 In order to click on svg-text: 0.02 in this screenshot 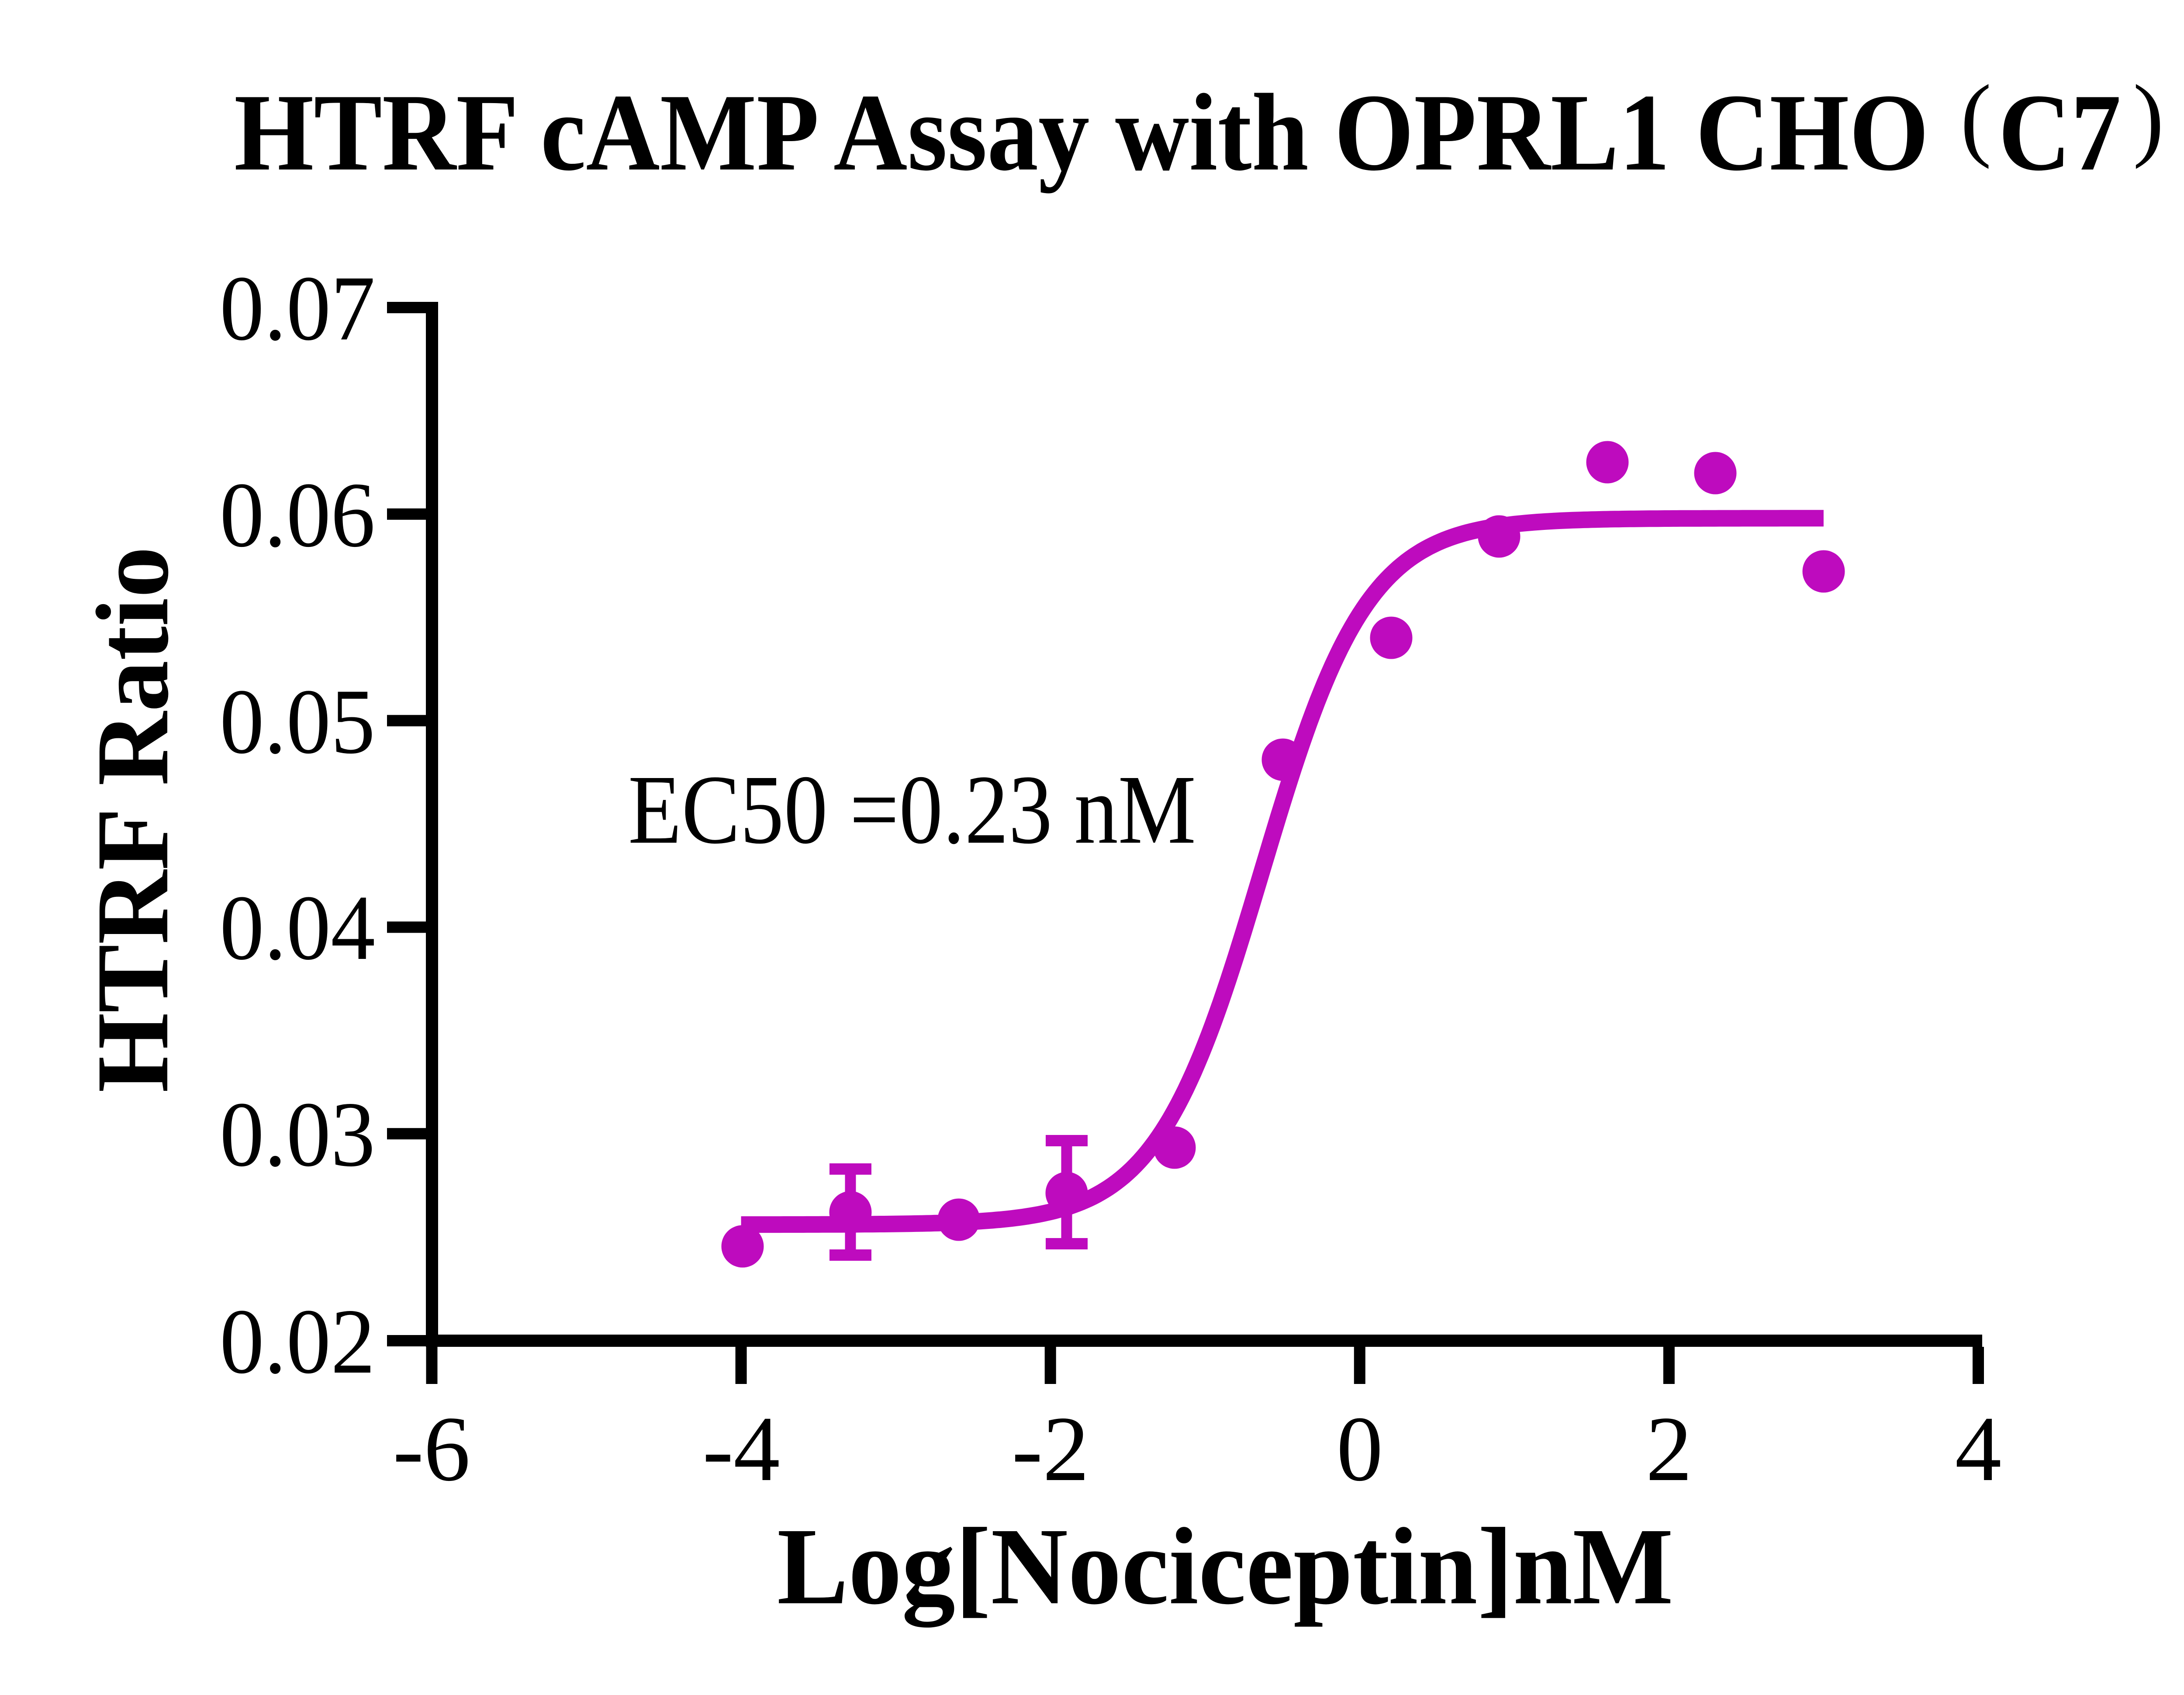, I will do `click(297, 1341)`.